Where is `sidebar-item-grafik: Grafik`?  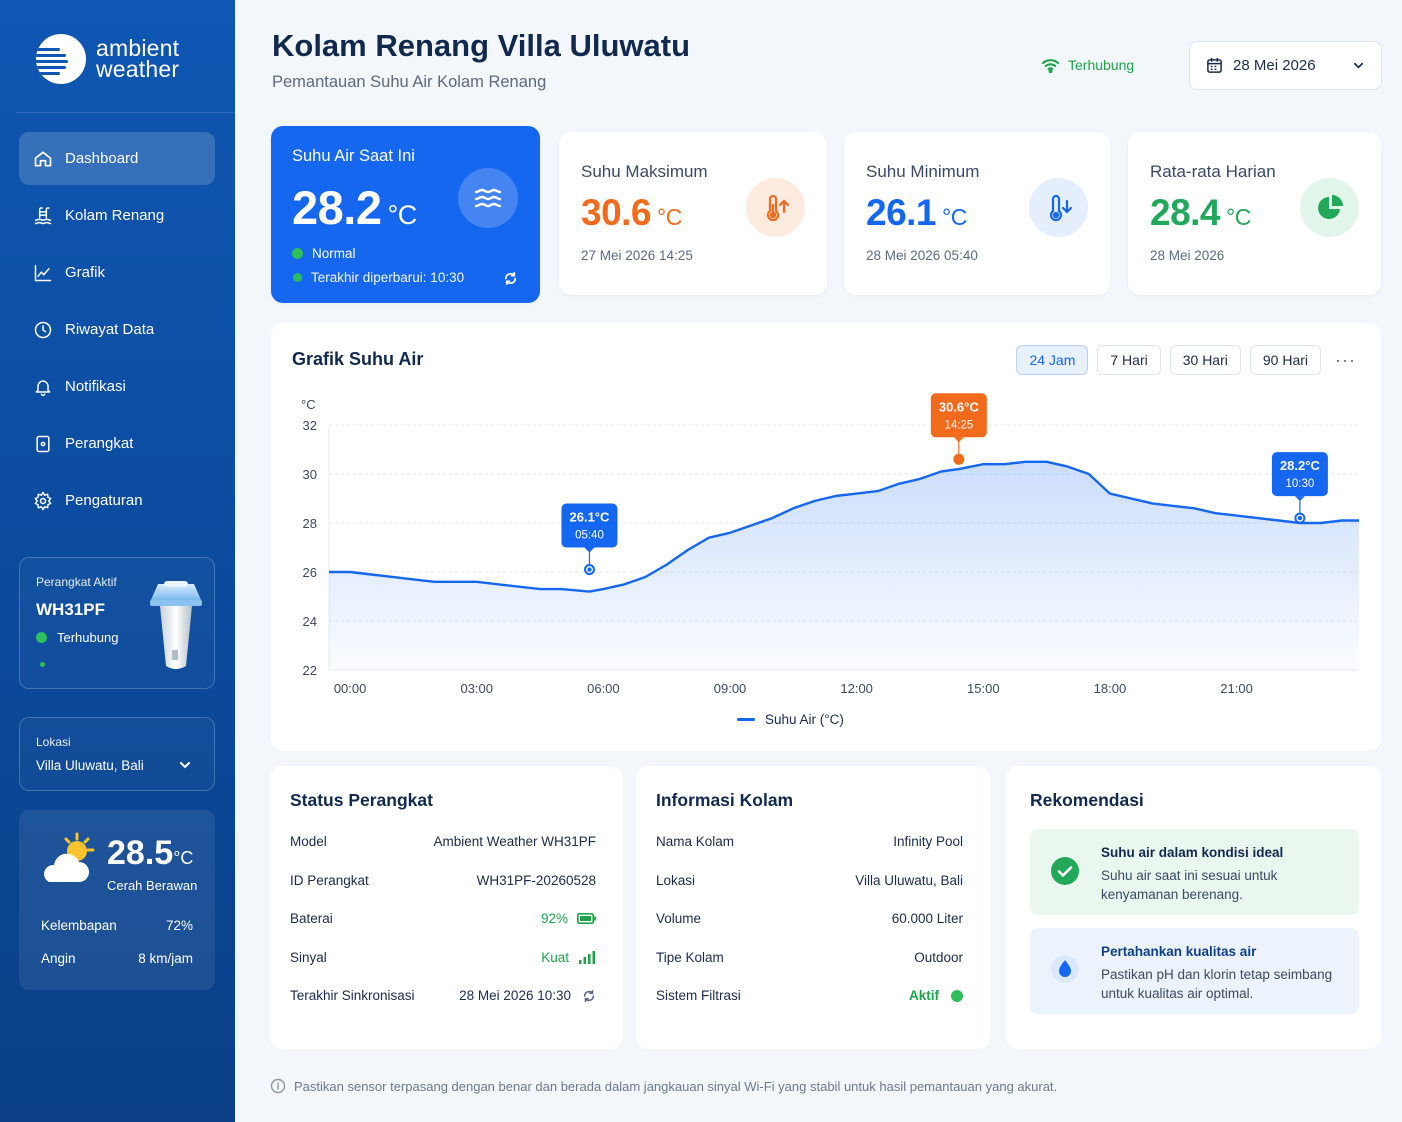 sidebar-item-grafik: Grafik is located at coordinates (117, 272).